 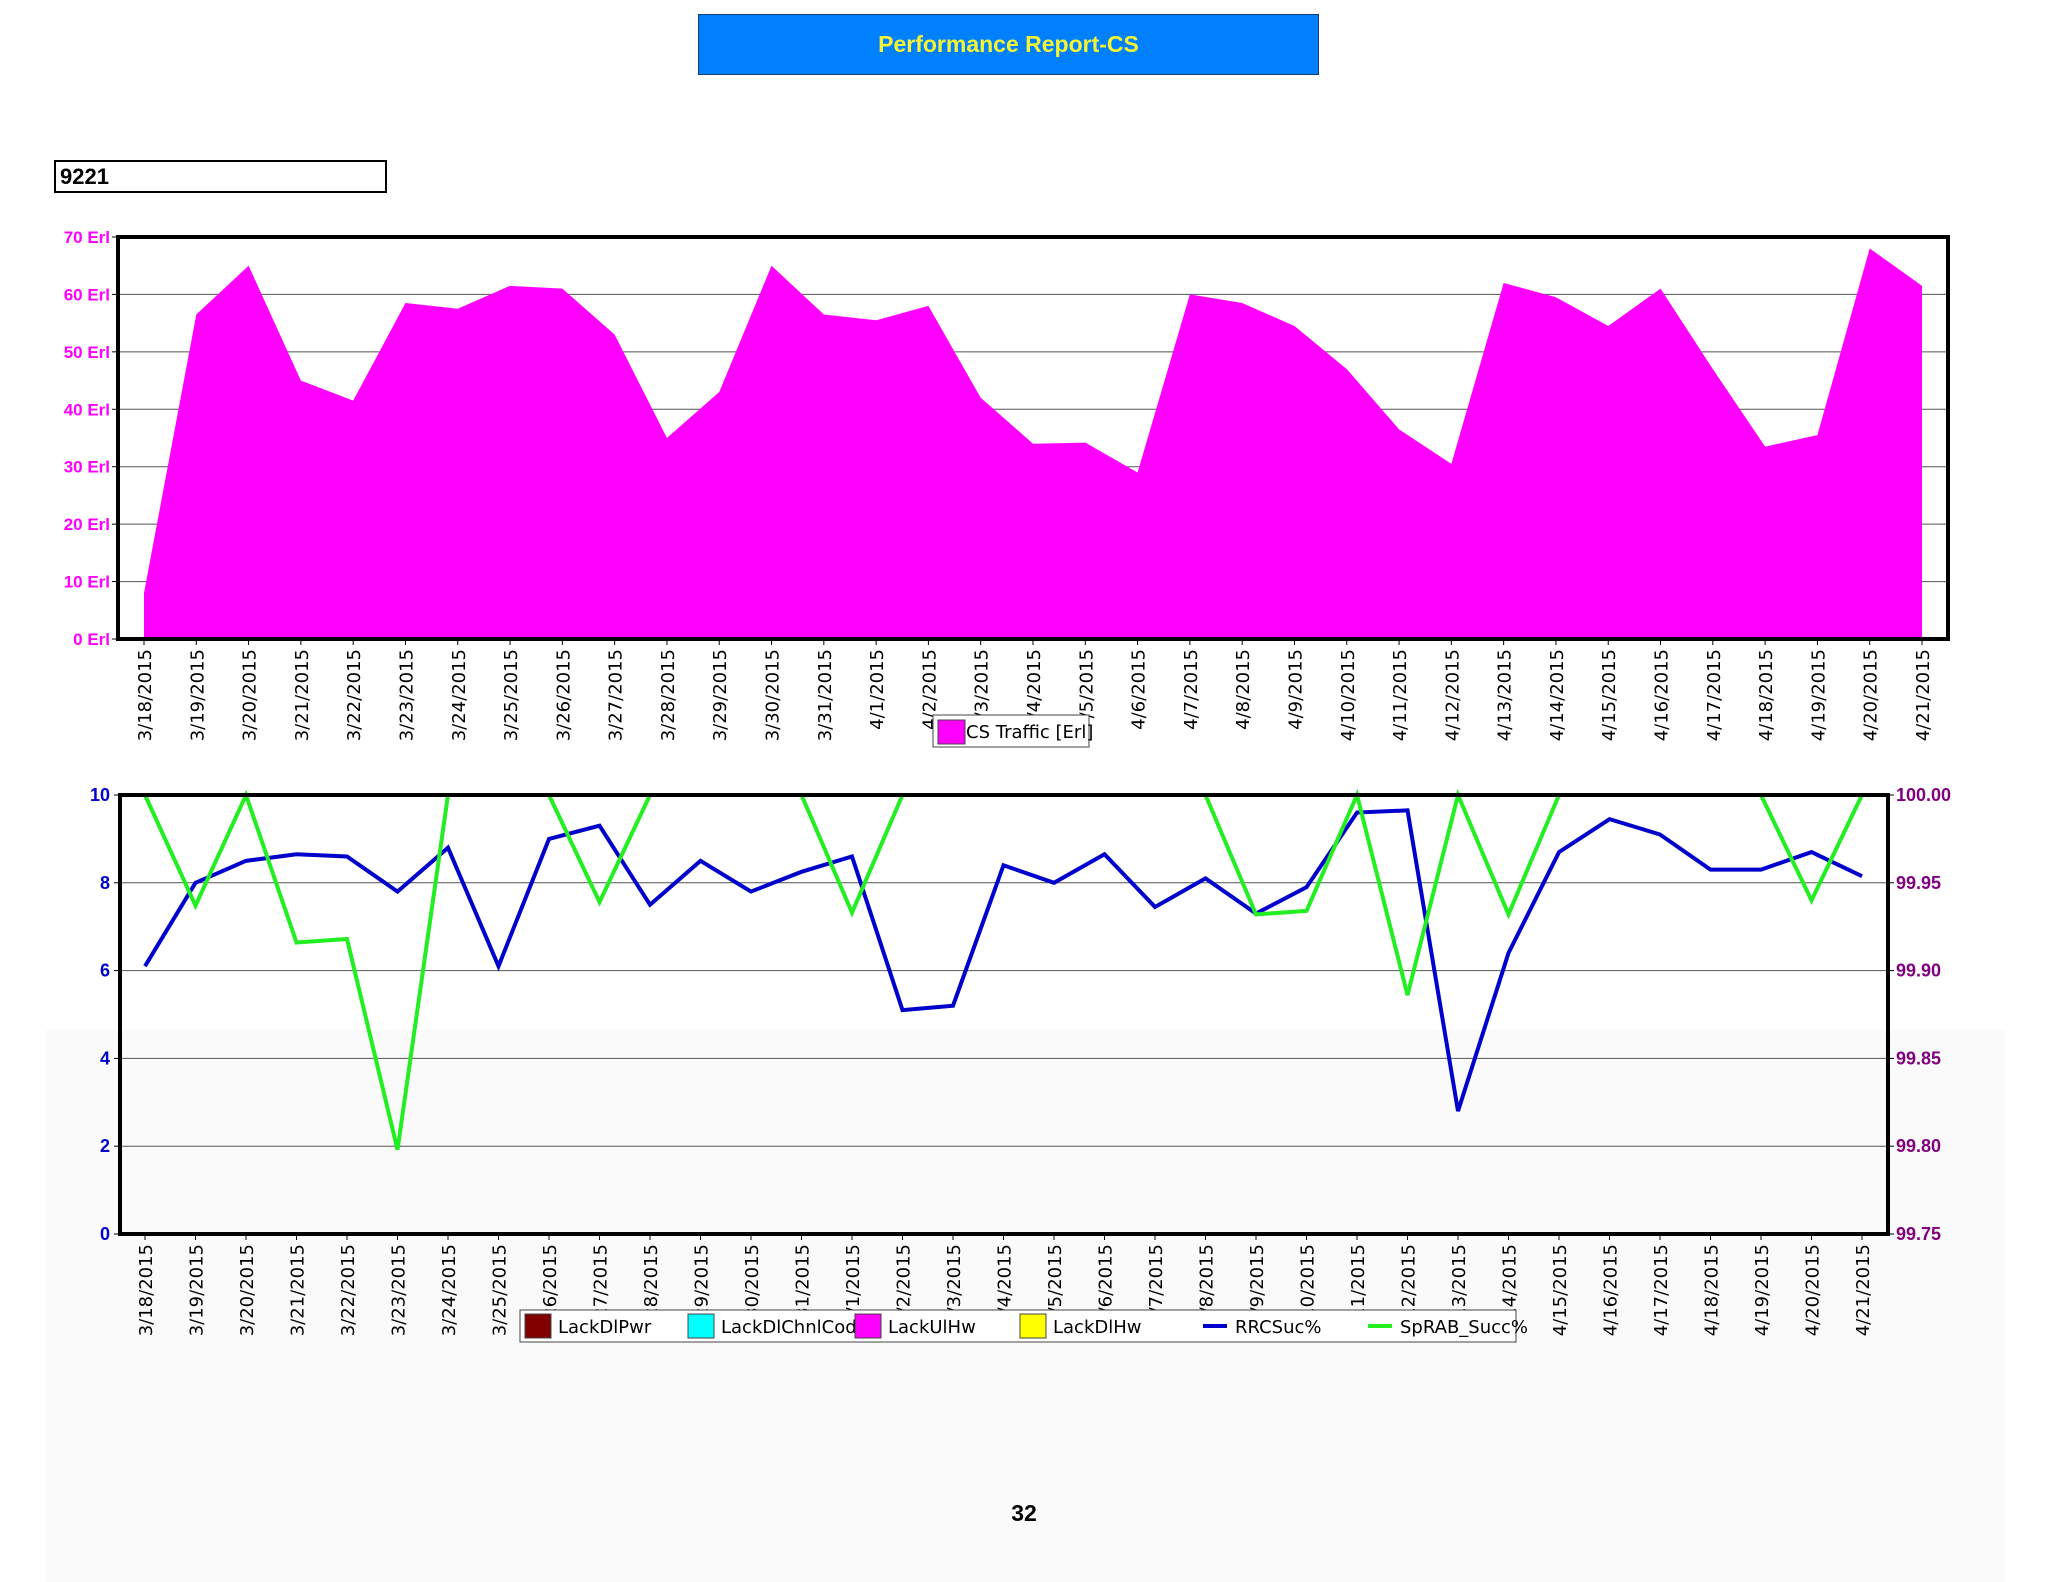 What do you see at coordinates (91, 639) in the screenshot?
I see `y-tick-label: 0 Erl` at bounding box center [91, 639].